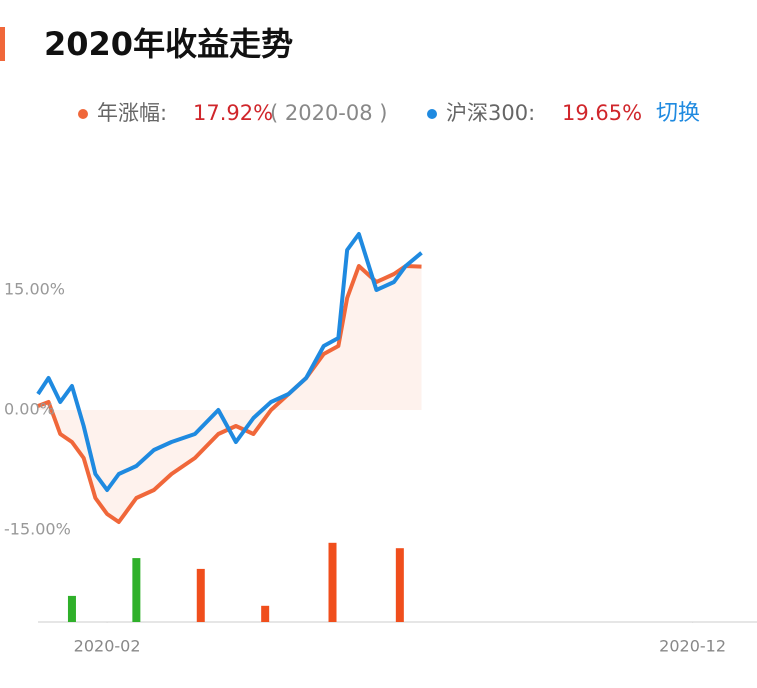 The height and width of the screenshot is (688, 757). I want to click on legend-period: ( 2020-08 ), so click(328, 113).